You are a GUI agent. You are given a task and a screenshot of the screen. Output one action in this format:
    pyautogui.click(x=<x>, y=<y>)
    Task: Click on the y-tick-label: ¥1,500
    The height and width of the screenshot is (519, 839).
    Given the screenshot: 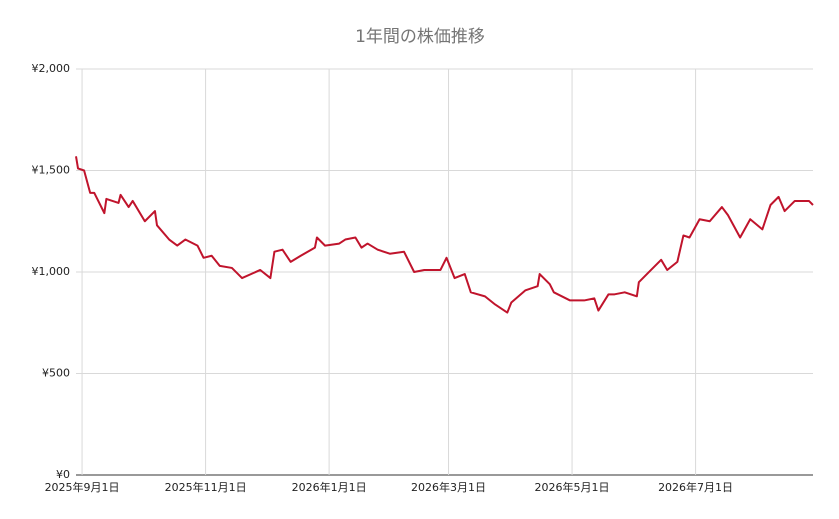 What is the action you would take?
    pyautogui.click(x=51, y=170)
    